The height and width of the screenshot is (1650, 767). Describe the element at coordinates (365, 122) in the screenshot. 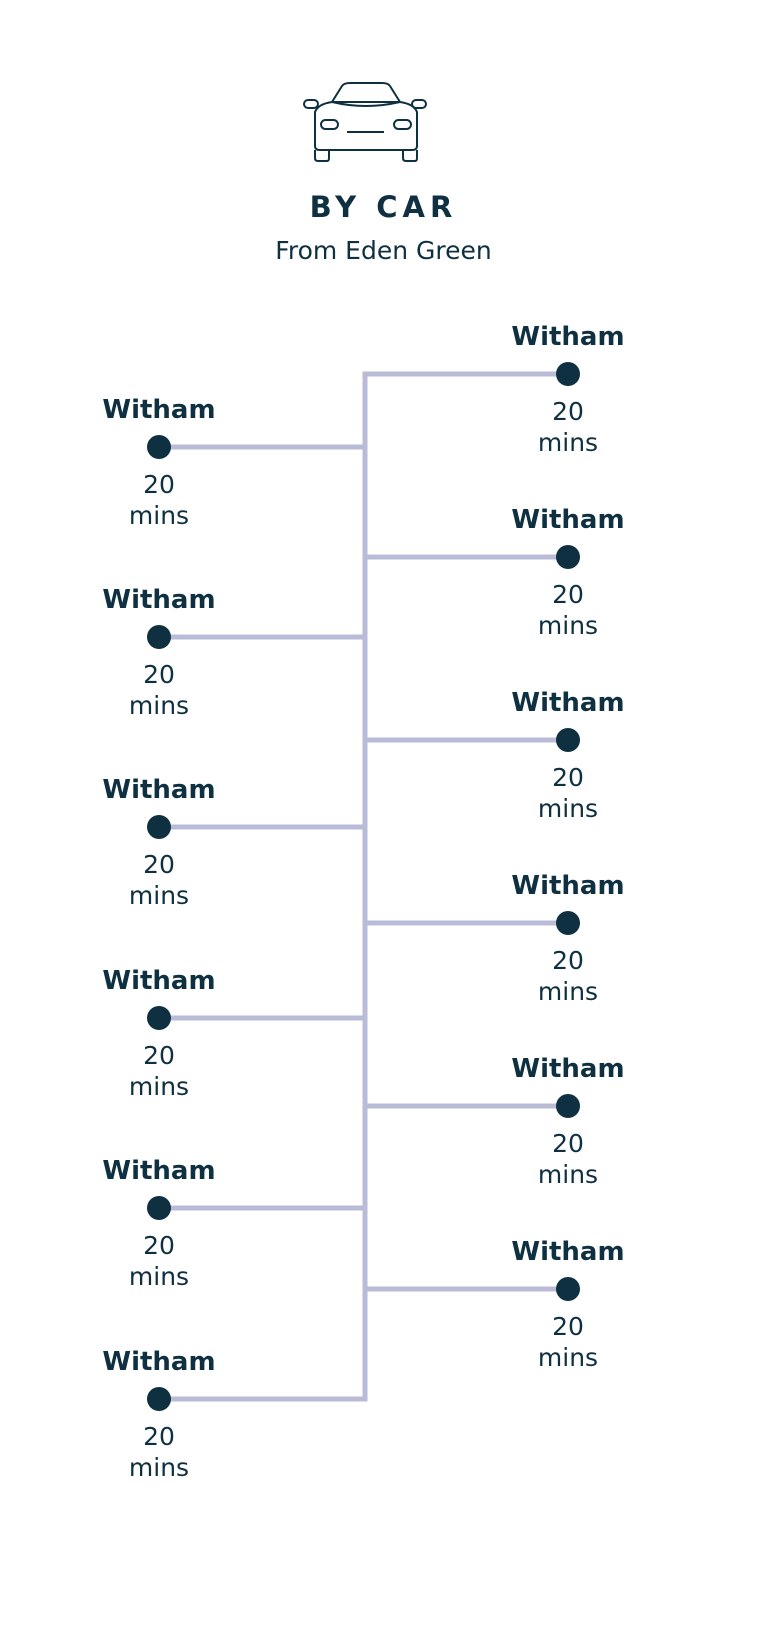

I see `car-icon` at that location.